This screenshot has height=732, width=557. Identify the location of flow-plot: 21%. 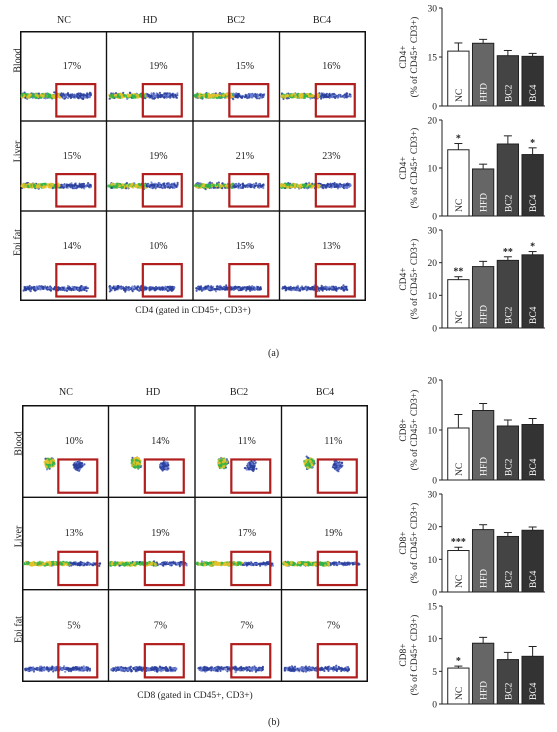
(236, 166).